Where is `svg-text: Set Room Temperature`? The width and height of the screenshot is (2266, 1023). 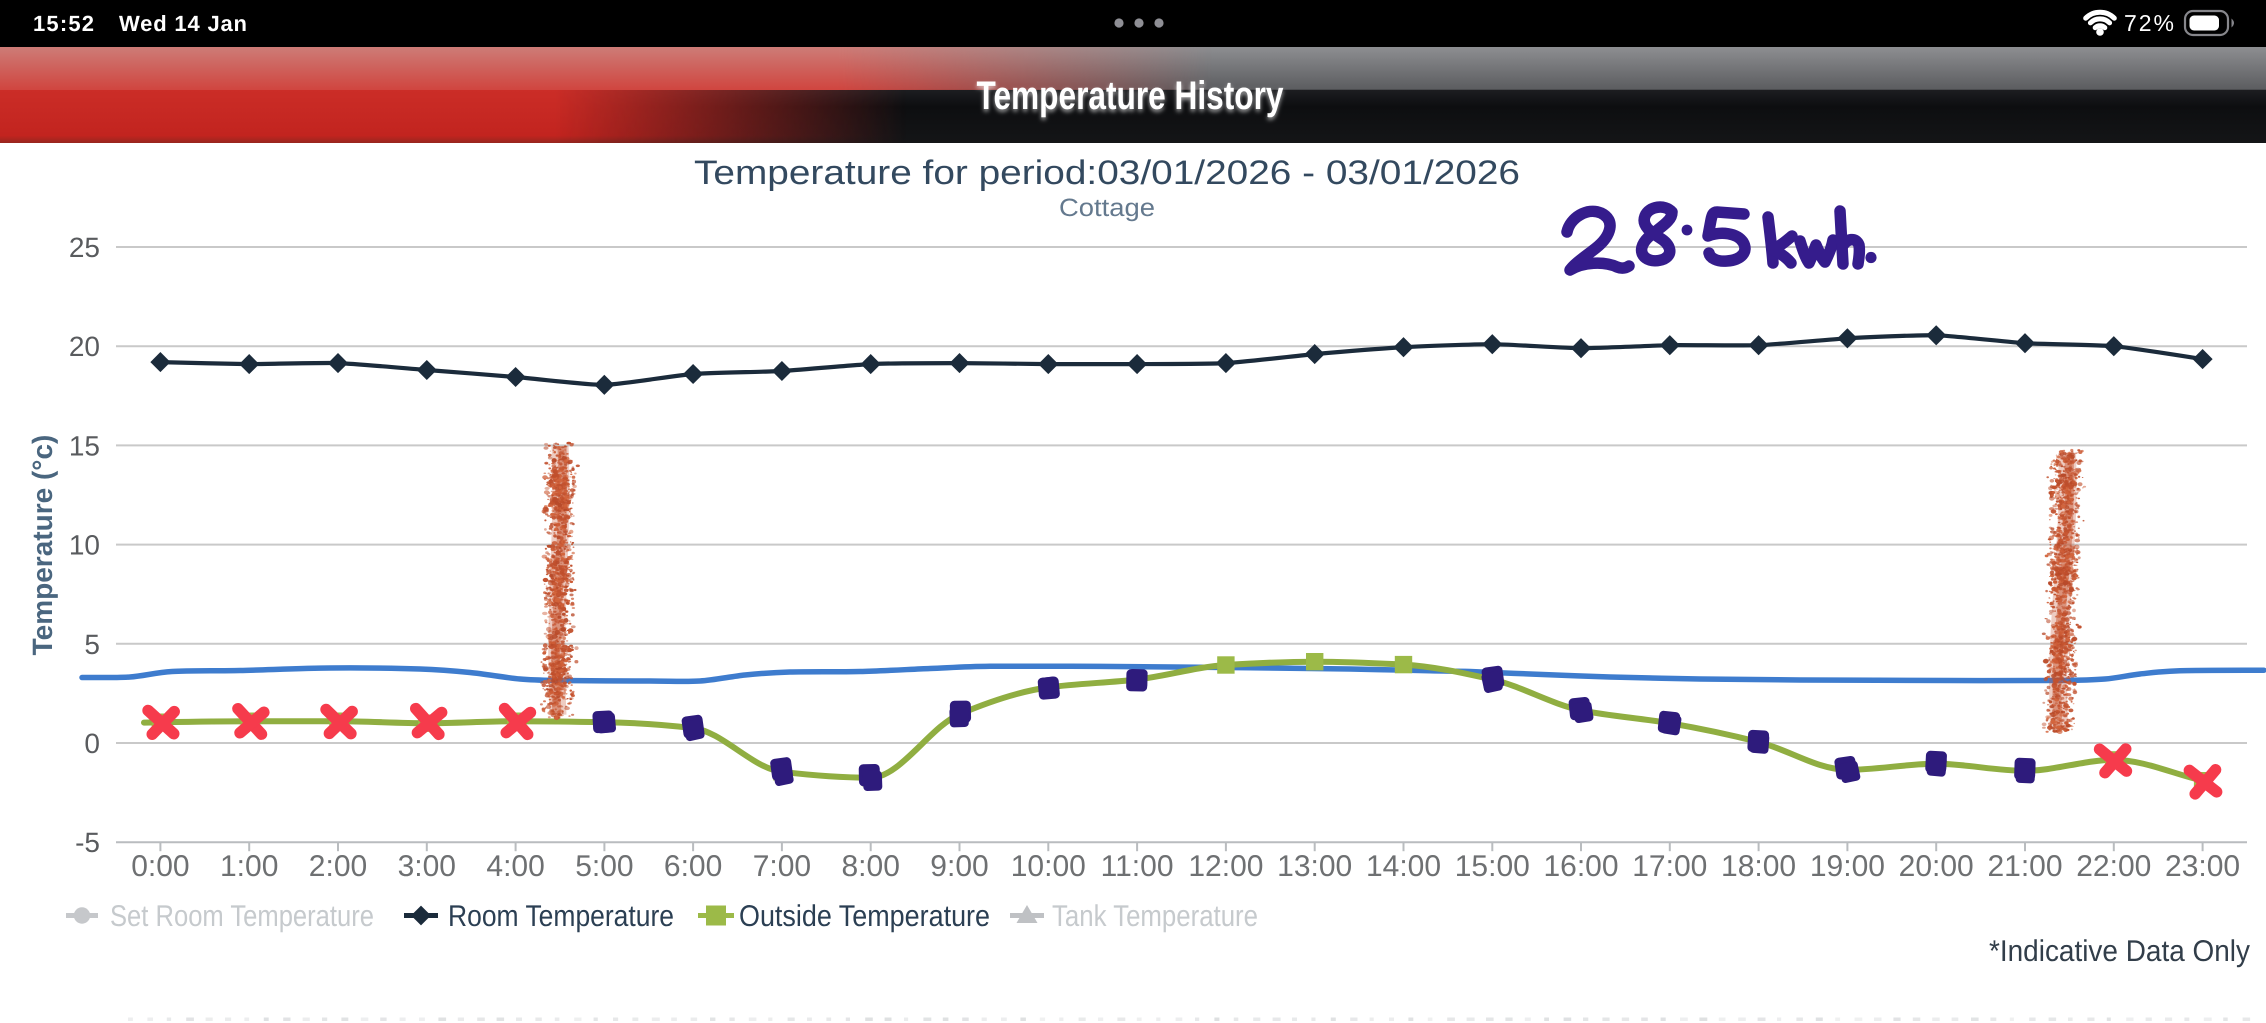
svg-text: Set Room Temperature is located at coordinates (242, 916).